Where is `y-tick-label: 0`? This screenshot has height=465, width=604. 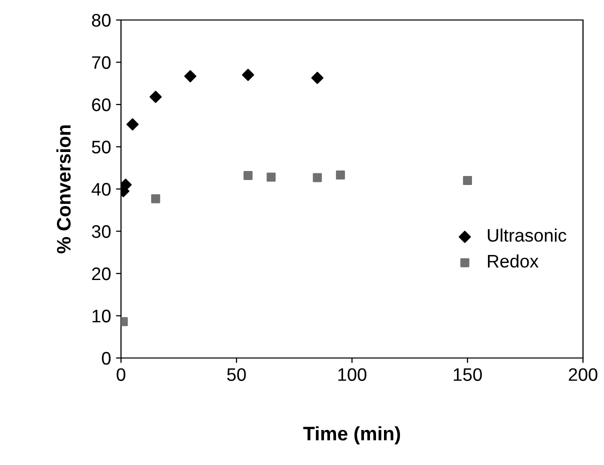
y-tick-label: 0 is located at coordinates (106, 358).